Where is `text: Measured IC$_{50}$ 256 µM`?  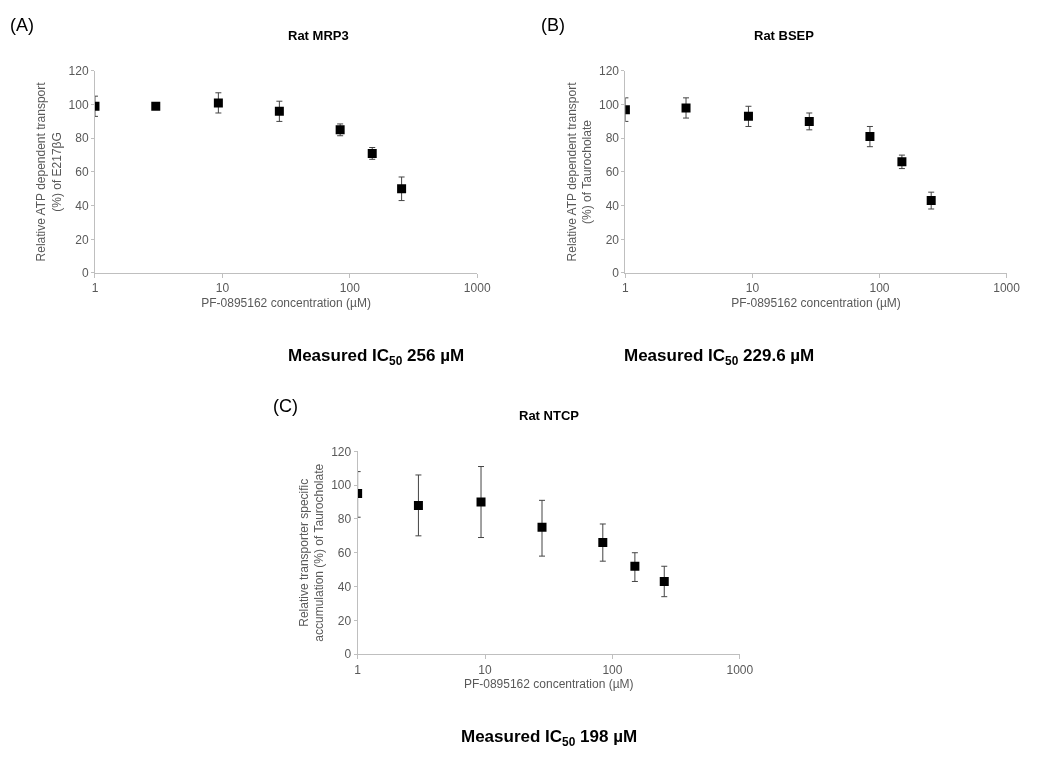 text: Measured IC$_{50}$ 256 µM is located at coordinates (376, 357).